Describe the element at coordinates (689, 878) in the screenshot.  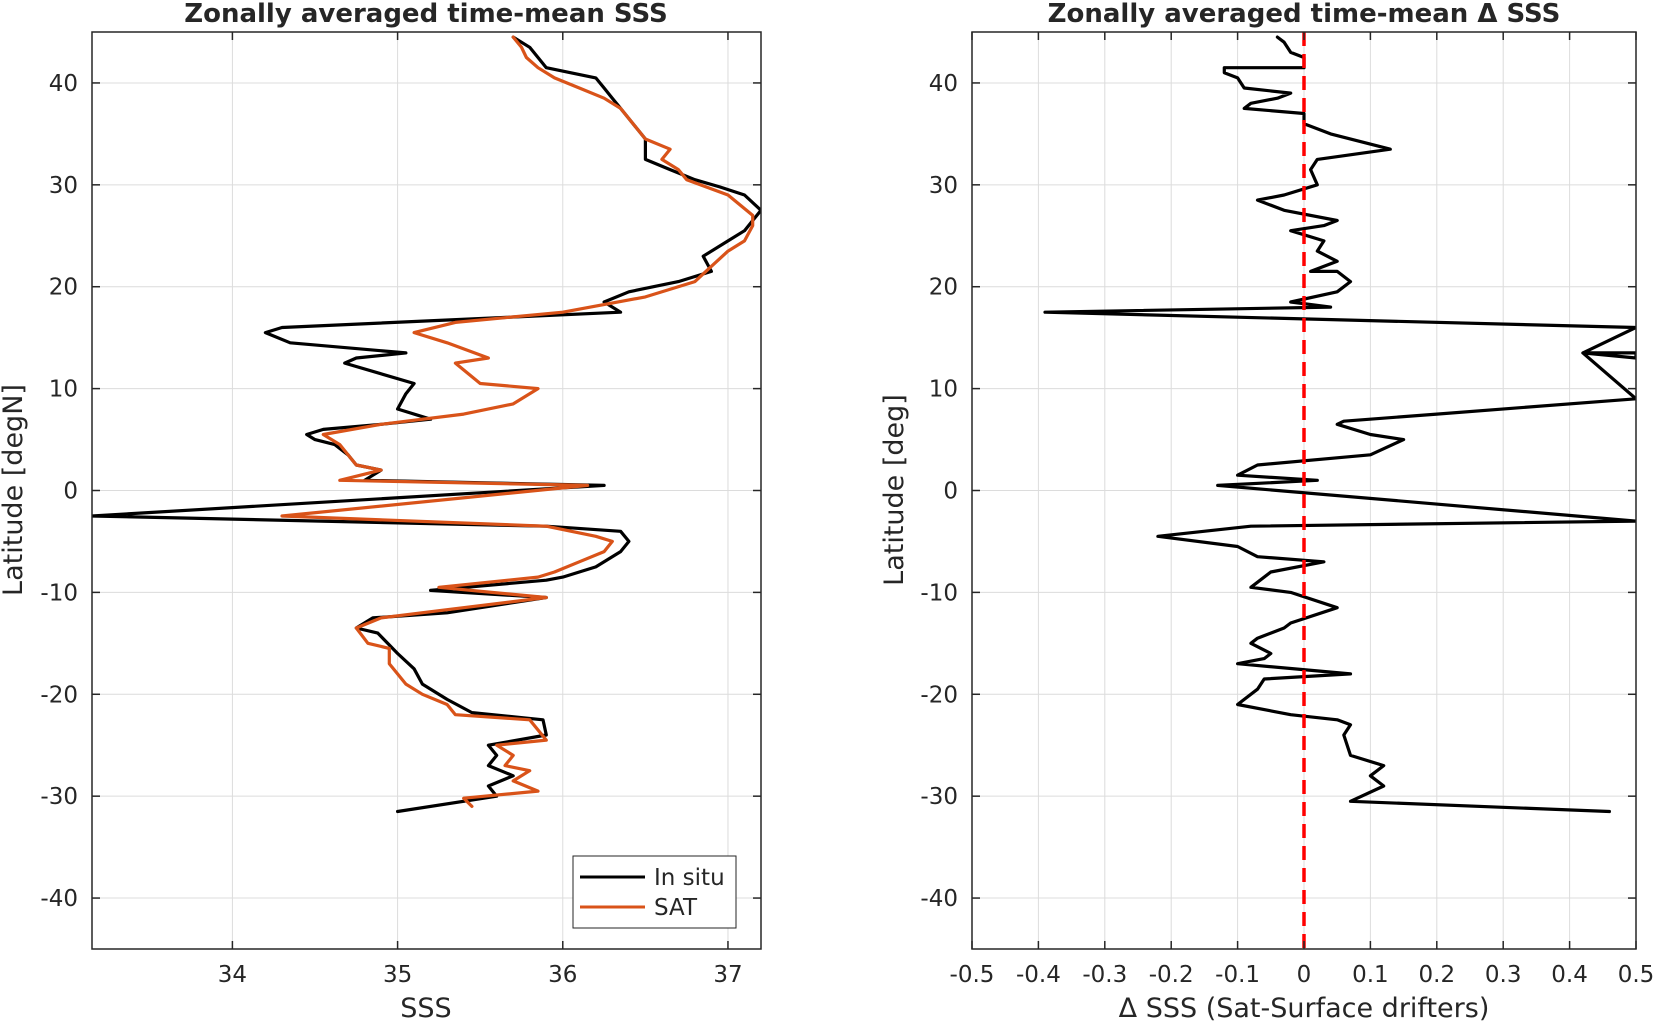
I see `legend-label-in-situ: In situ` at that location.